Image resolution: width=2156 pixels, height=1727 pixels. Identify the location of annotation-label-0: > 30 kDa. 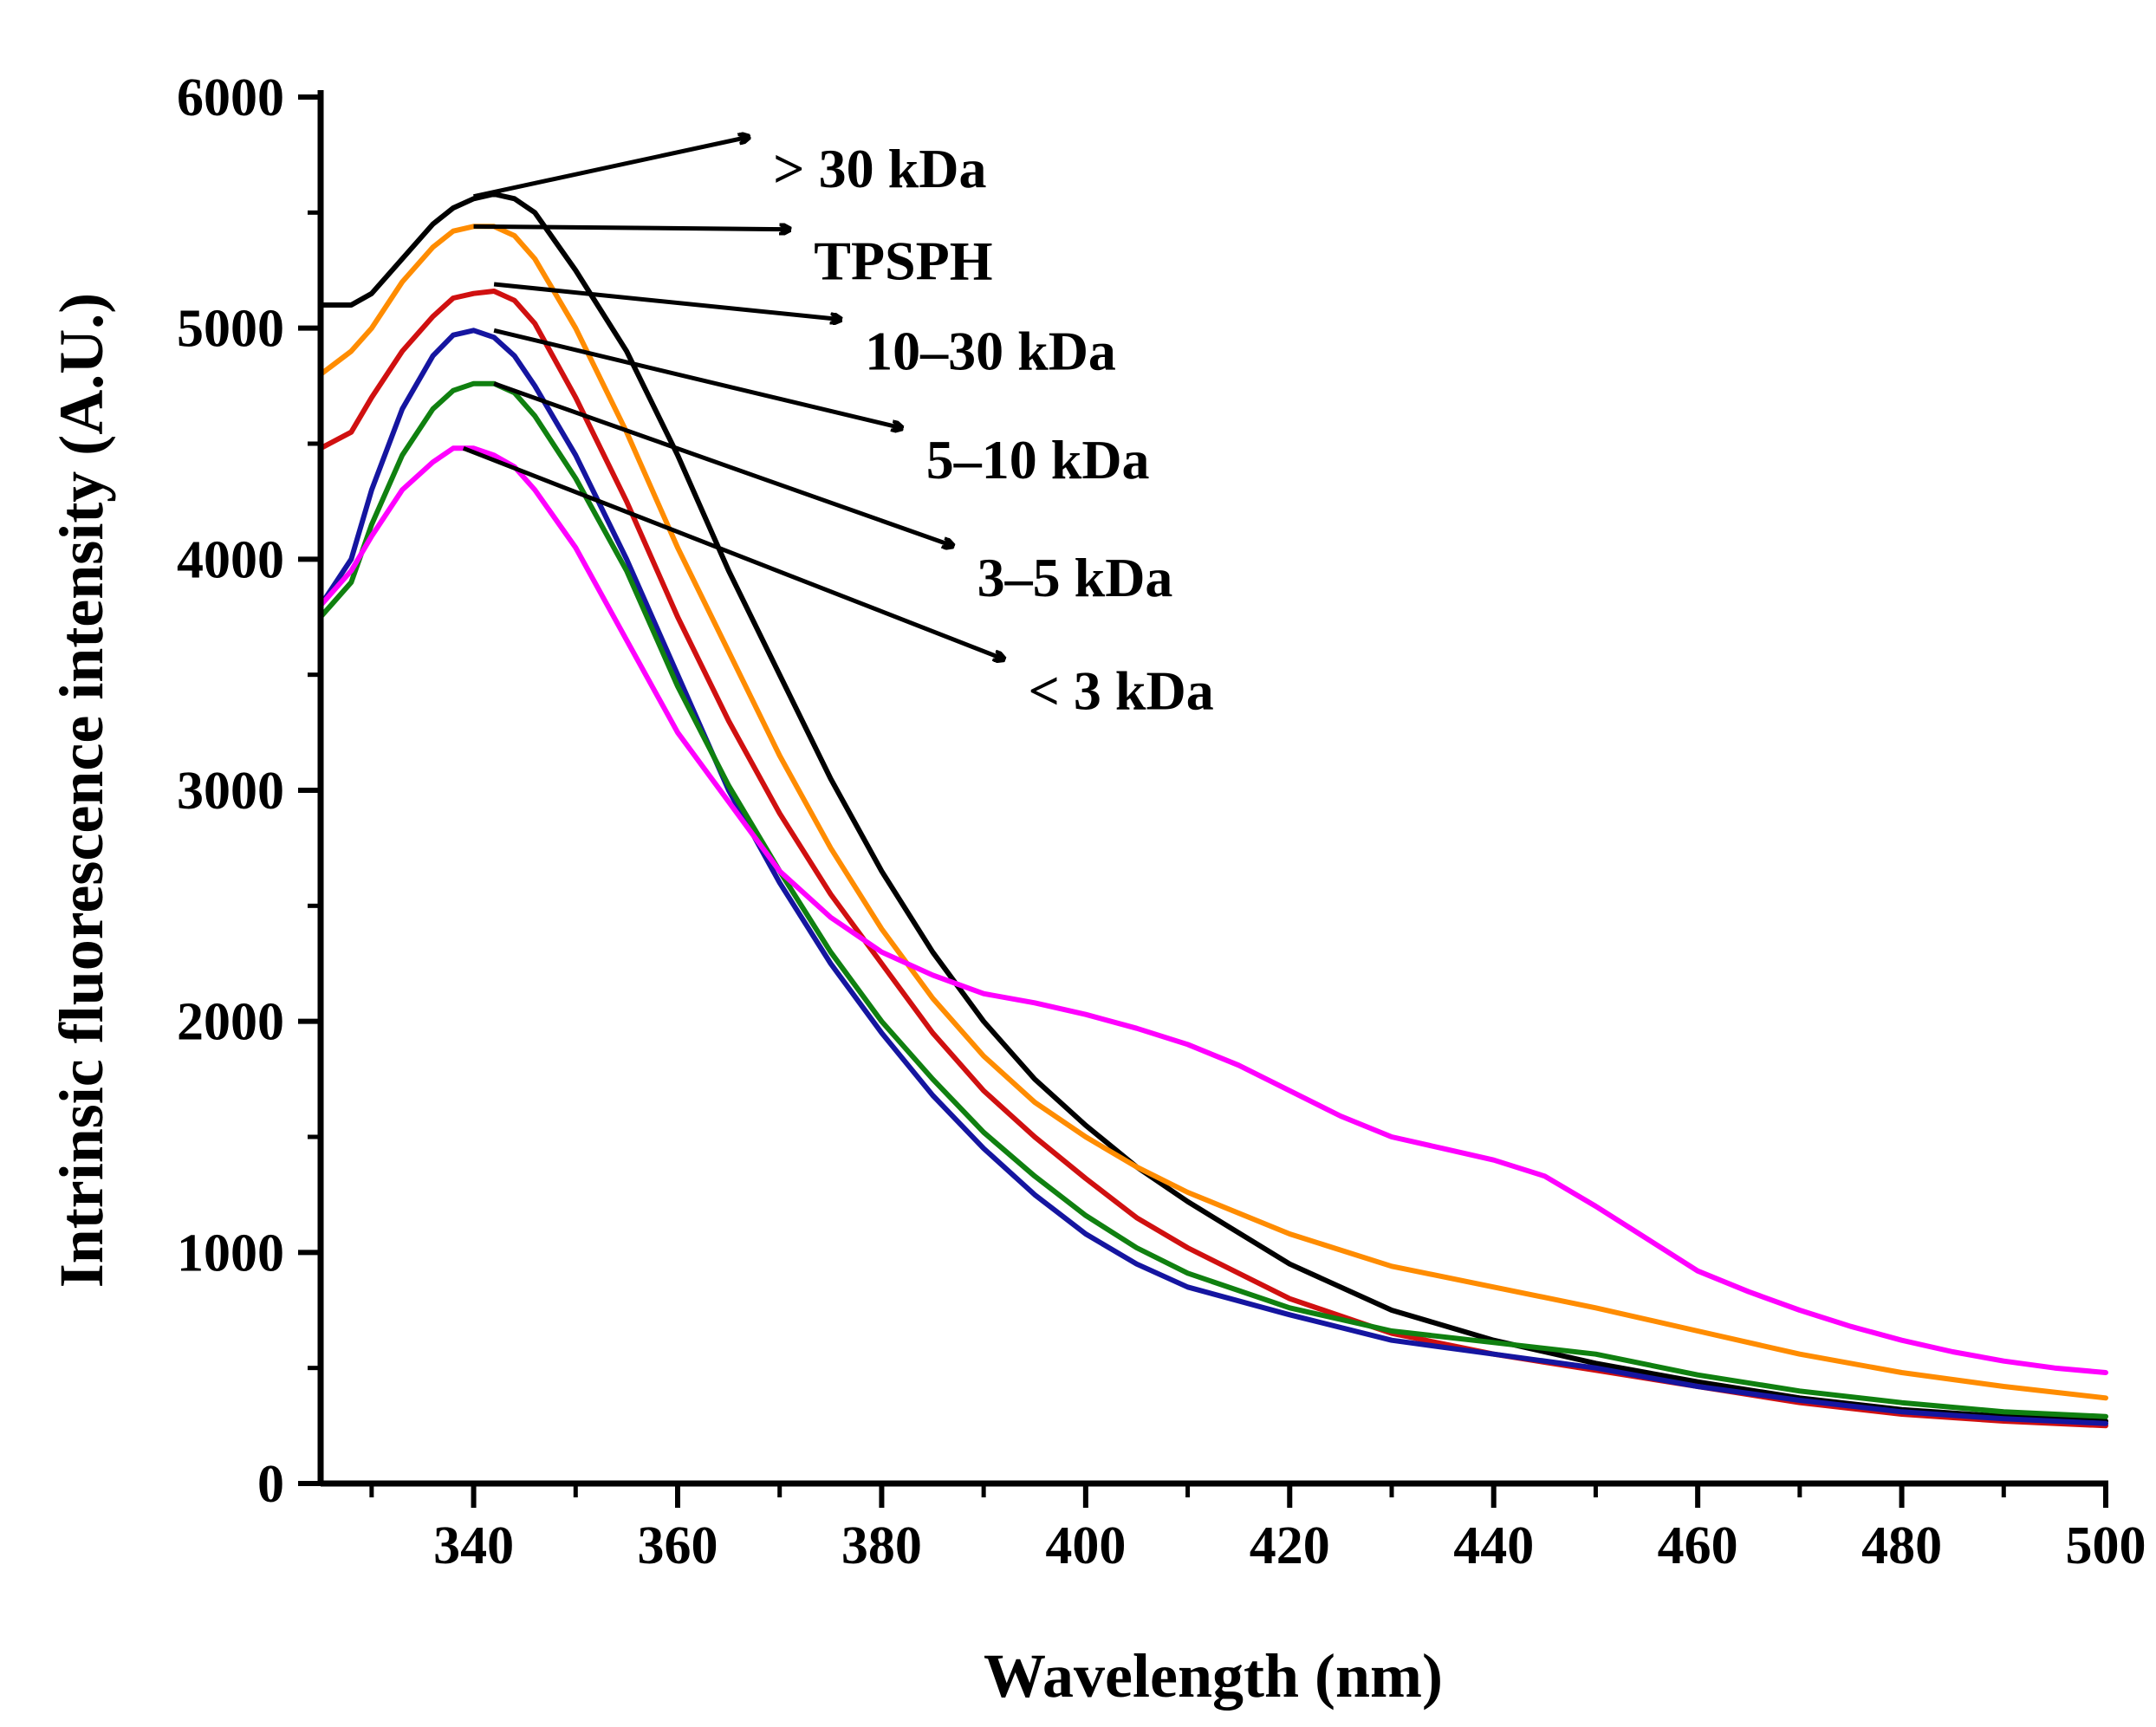
(879, 168).